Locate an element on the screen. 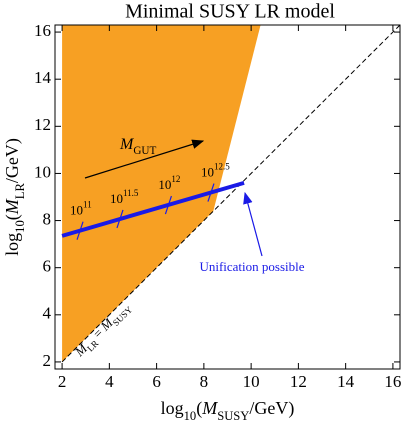 Image resolution: width=402 pixels, height=425 pixels. x-tick-label: 10 is located at coordinates (251, 381).